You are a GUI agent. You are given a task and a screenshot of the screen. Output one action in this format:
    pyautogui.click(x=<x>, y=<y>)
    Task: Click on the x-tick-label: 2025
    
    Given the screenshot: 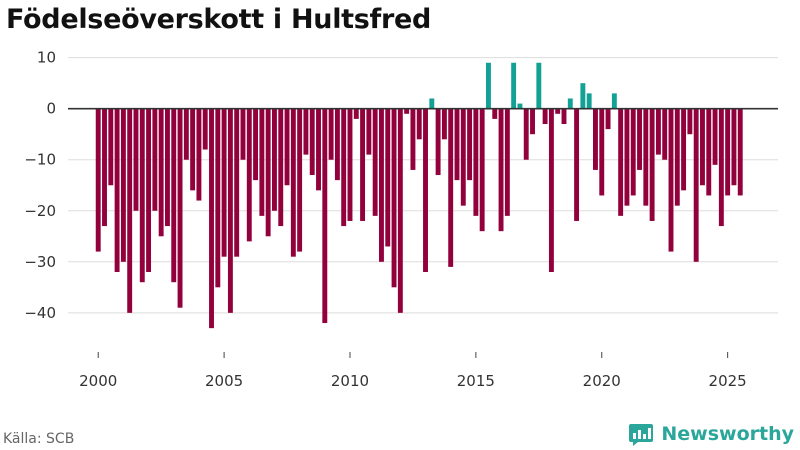 What is the action you would take?
    pyautogui.click(x=728, y=381)
    